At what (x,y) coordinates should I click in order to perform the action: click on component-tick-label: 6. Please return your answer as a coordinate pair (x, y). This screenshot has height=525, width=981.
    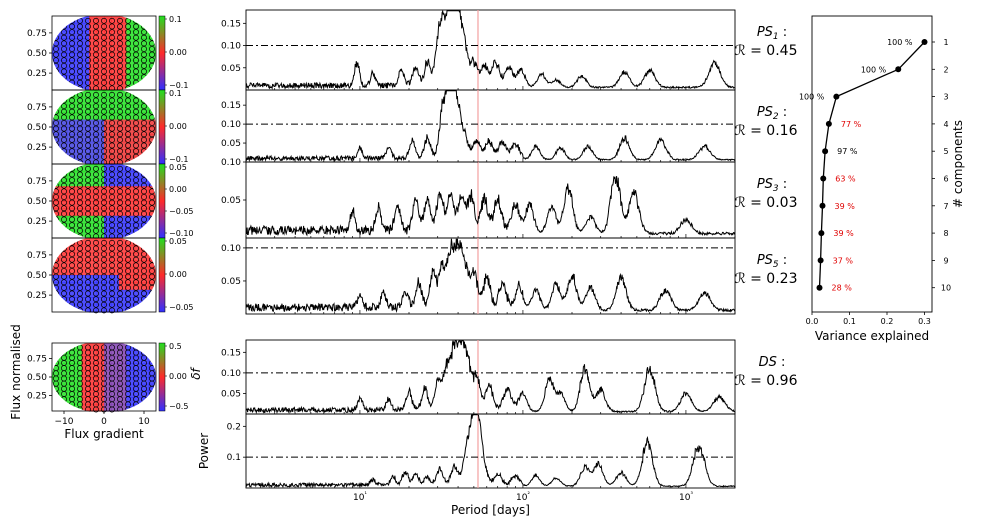
    Looking at the image, I should click on (945, 179).